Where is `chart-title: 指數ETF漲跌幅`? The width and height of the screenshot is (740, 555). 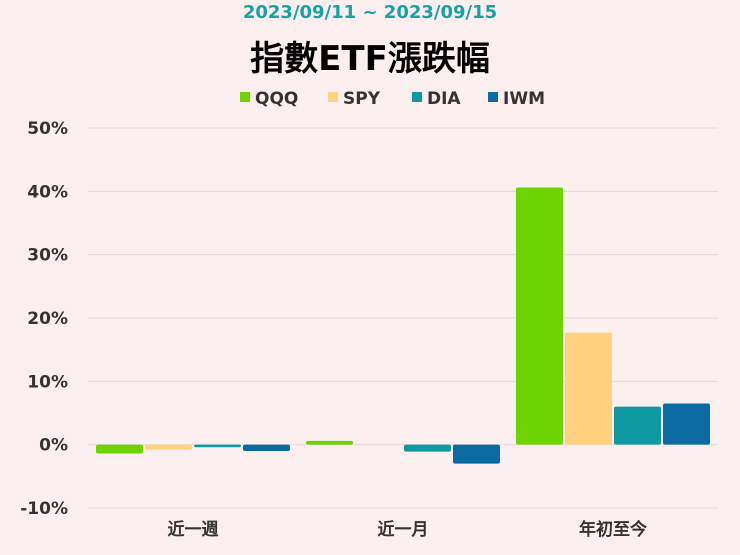 chart-title: 指數ETF漲跌幅 is located at coordinates (370, 59).